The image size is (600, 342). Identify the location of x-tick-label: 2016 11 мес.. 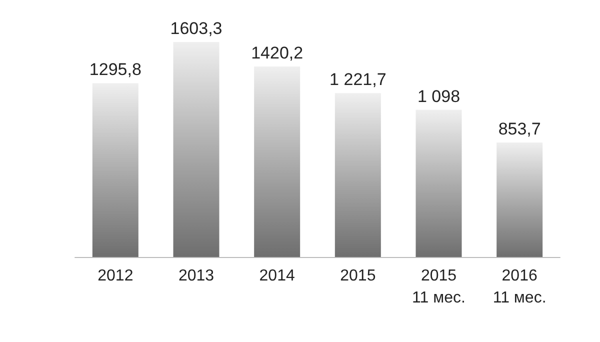
(519, 287).